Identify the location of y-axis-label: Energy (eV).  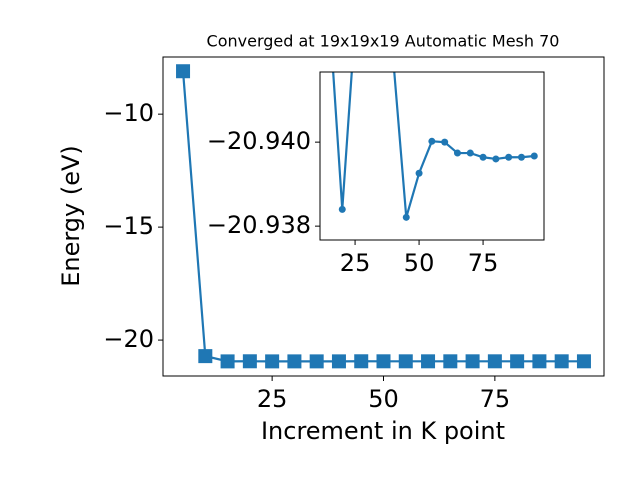
(71, 216).